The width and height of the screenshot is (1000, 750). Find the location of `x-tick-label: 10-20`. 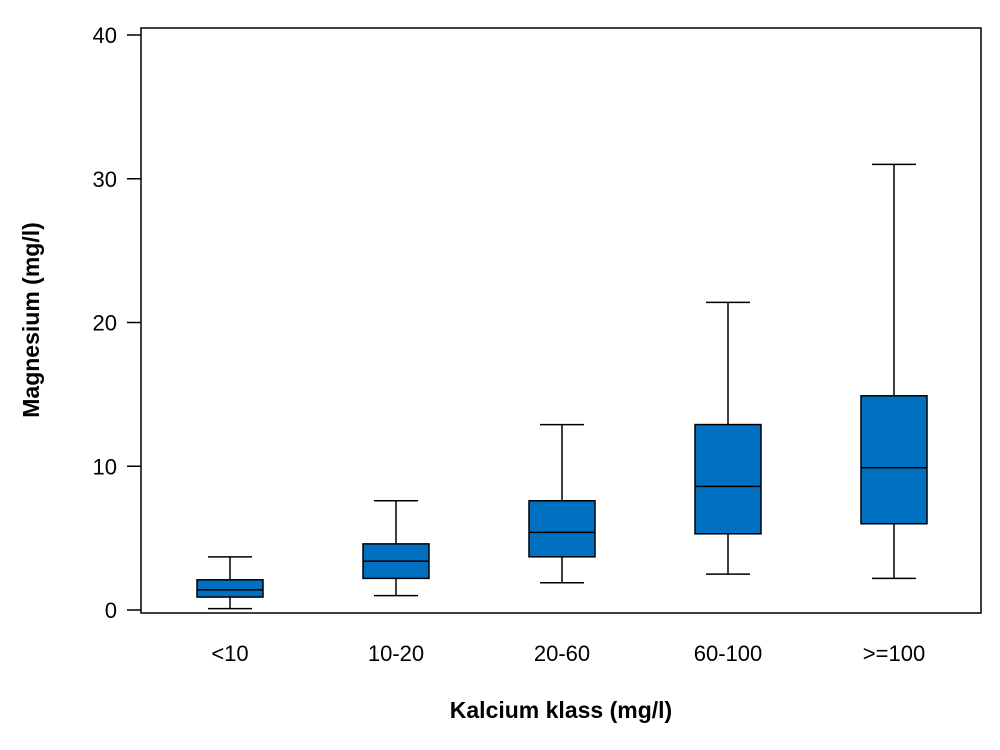

x-tick-label: 10-20 is located at coordinates (396, 653).